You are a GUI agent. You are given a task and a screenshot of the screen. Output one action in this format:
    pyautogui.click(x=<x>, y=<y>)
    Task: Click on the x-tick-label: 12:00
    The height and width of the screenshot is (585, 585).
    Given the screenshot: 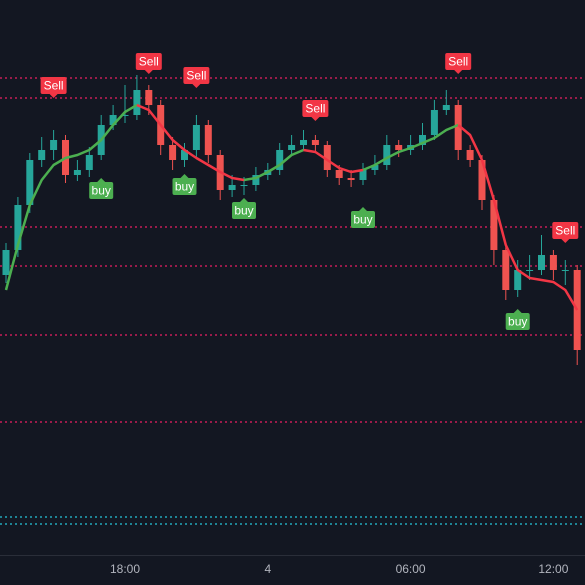 What is the action you would take?
    pyautogui.click(x=553, y=569)
    